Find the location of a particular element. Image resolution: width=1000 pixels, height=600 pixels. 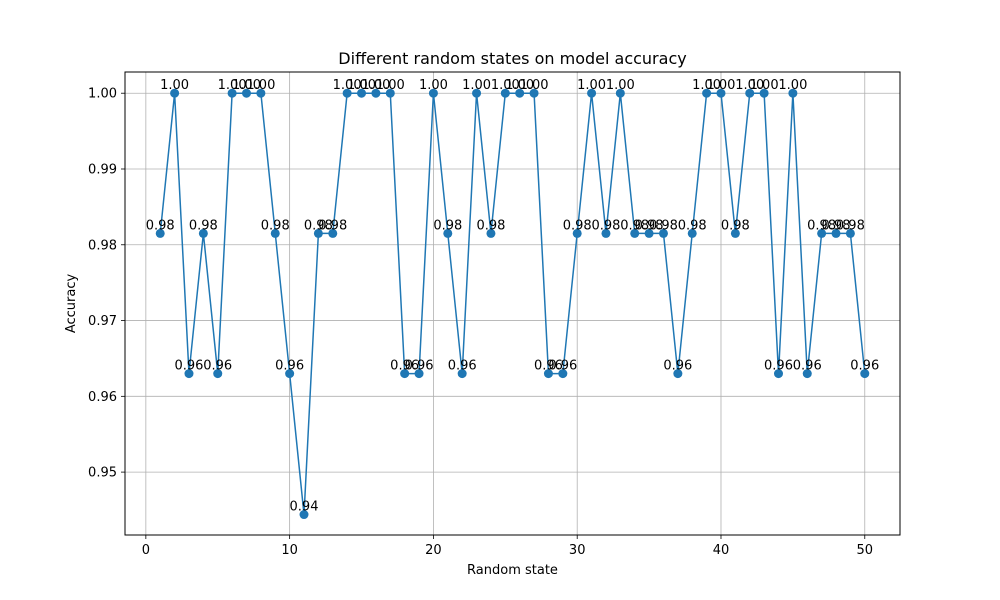

x-tick-label: 30 is located at coordinates (577, 550).